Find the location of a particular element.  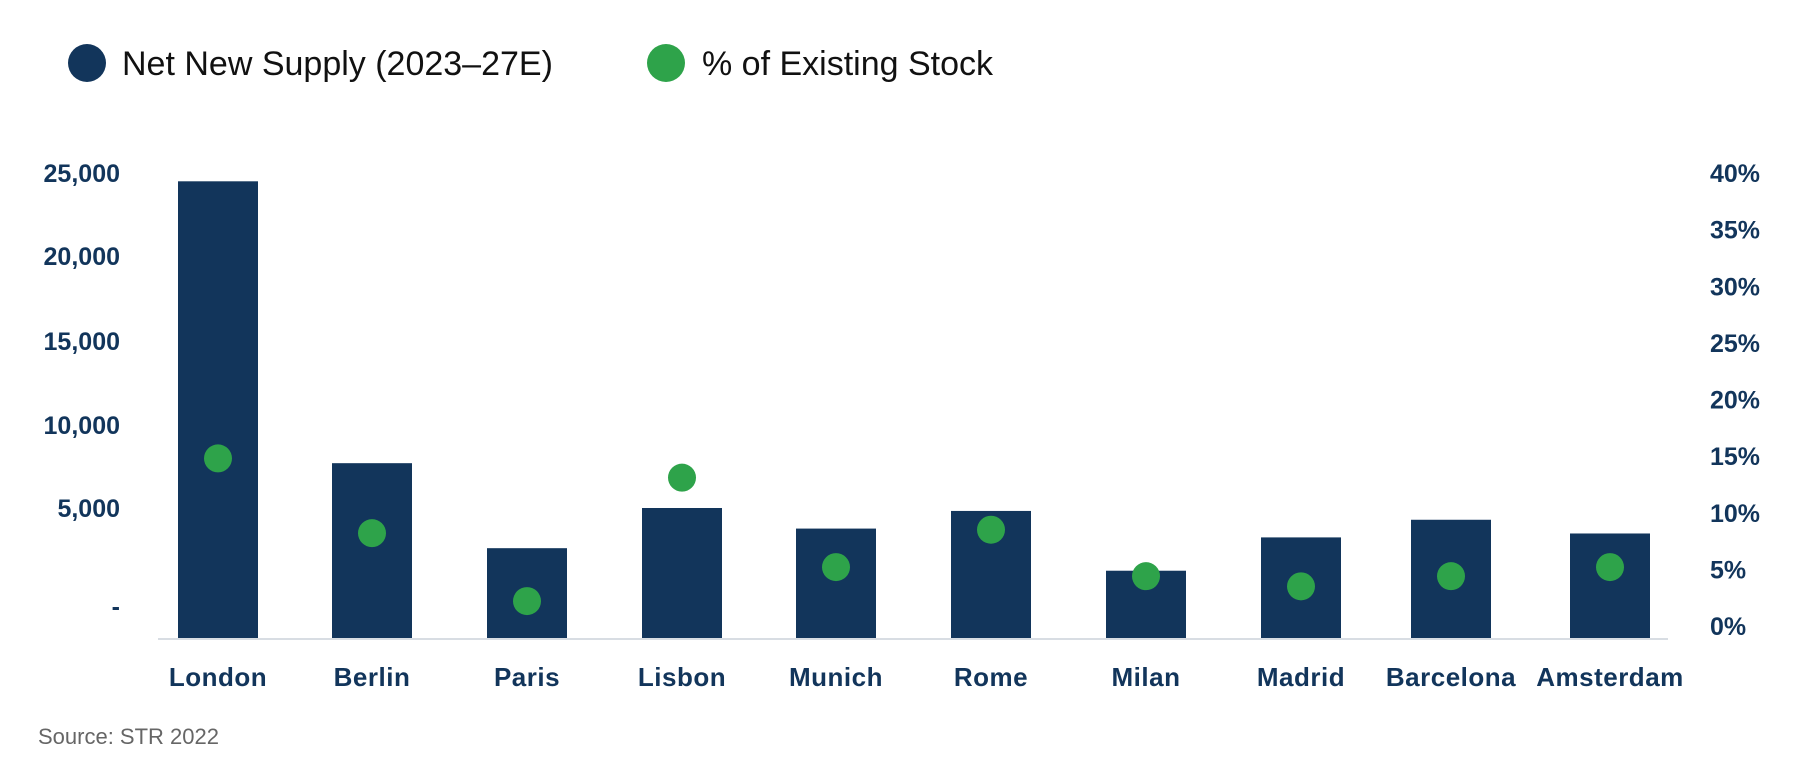

bar-munich is located at coordinates (836, 583).